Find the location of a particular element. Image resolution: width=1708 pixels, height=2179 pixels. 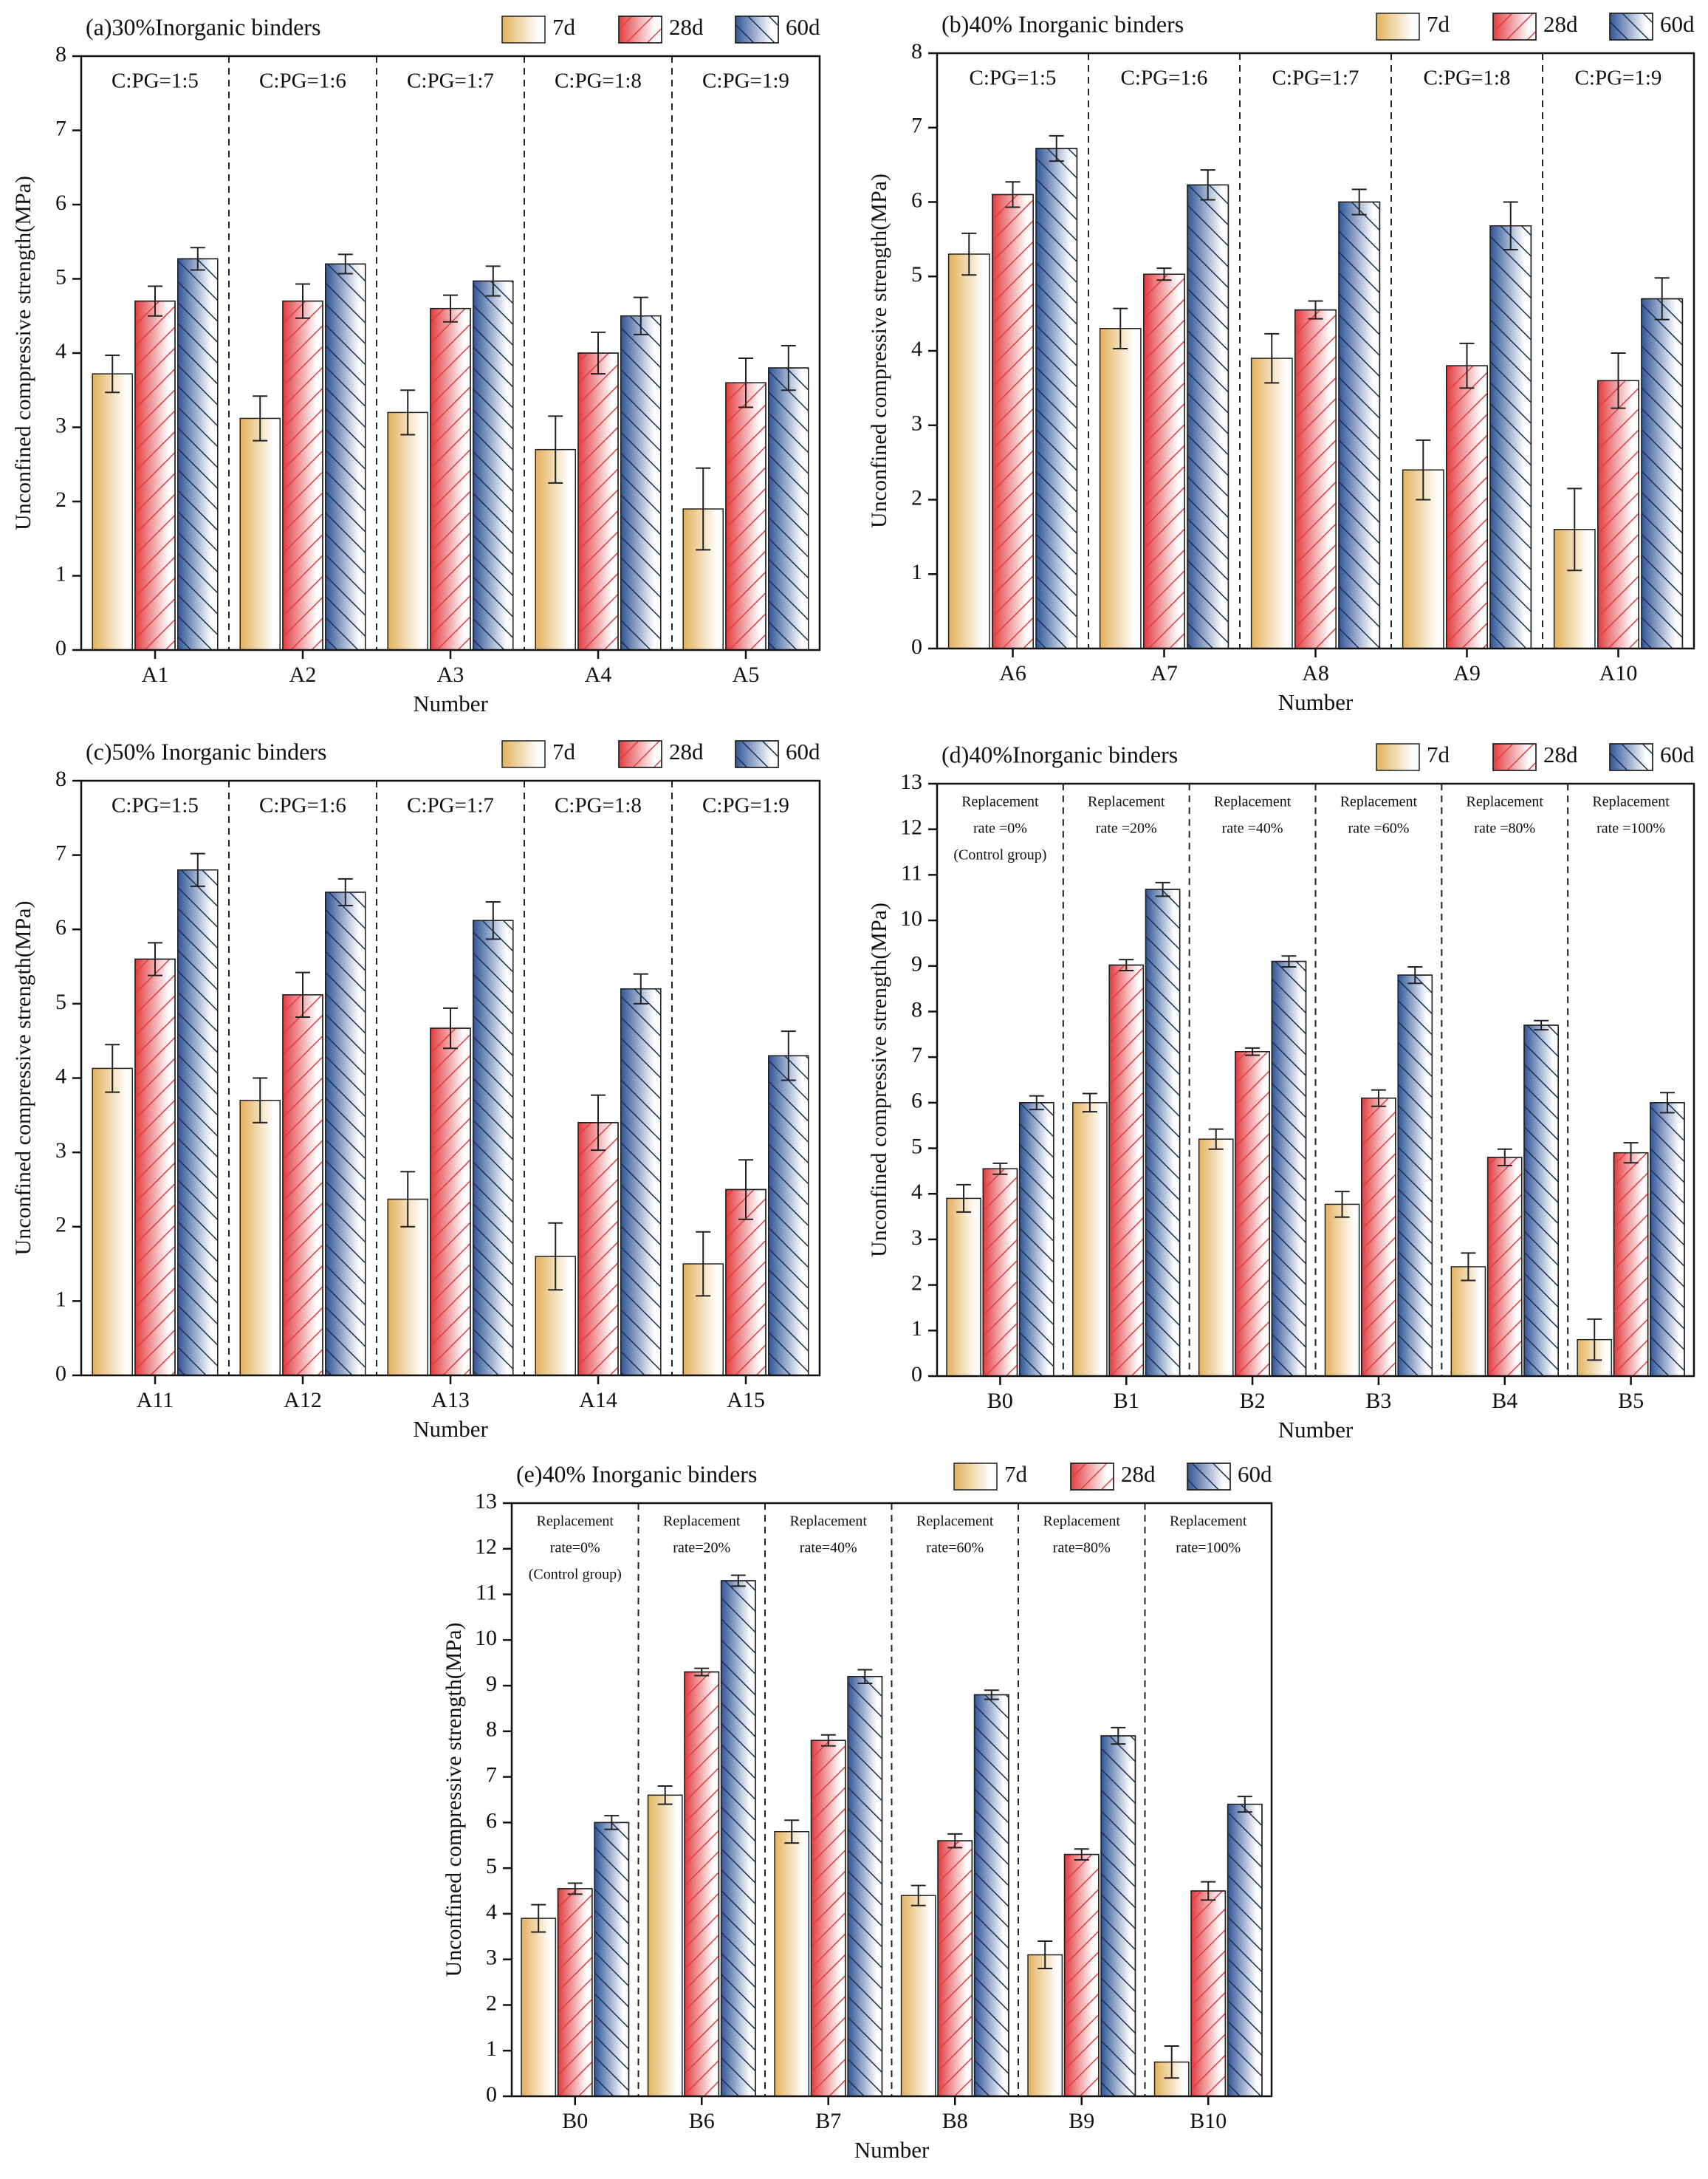

x-tick-label: A12 is located at coordinates (303, 1400).